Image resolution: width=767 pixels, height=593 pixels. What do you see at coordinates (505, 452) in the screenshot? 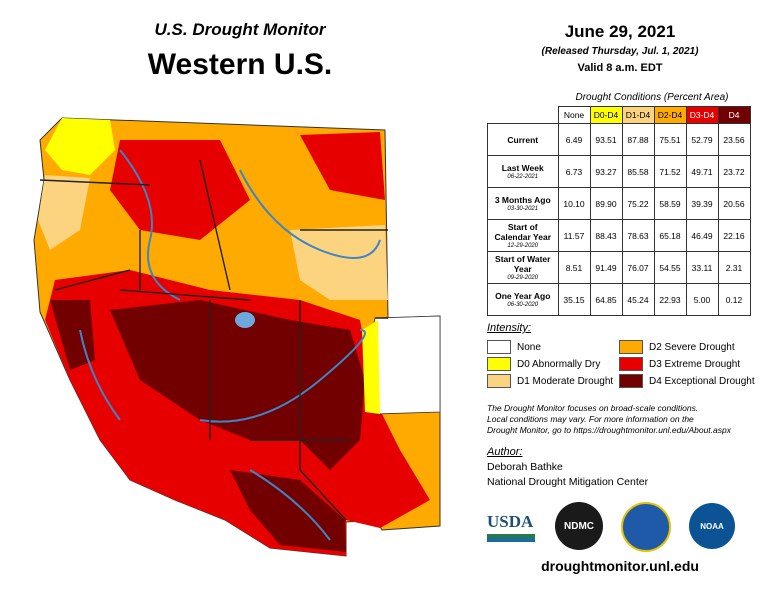
I see `author-heading: Author:` at bounding box center [505, 452].